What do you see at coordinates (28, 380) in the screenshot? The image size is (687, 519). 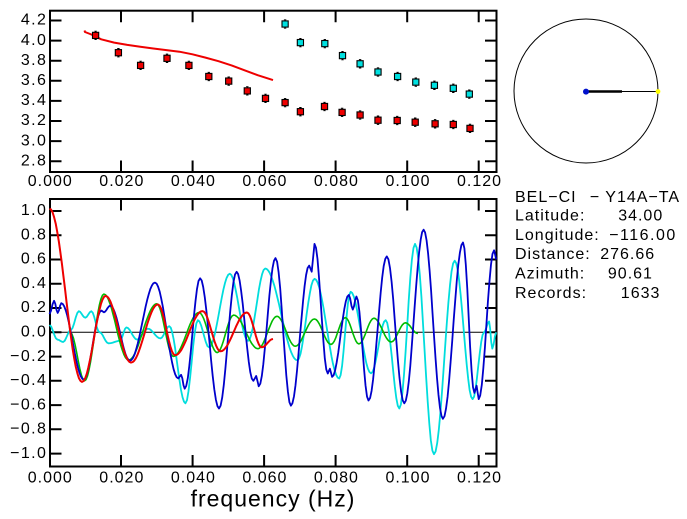 I see `svg-text: −0.4` at bounding box center [28, 380].